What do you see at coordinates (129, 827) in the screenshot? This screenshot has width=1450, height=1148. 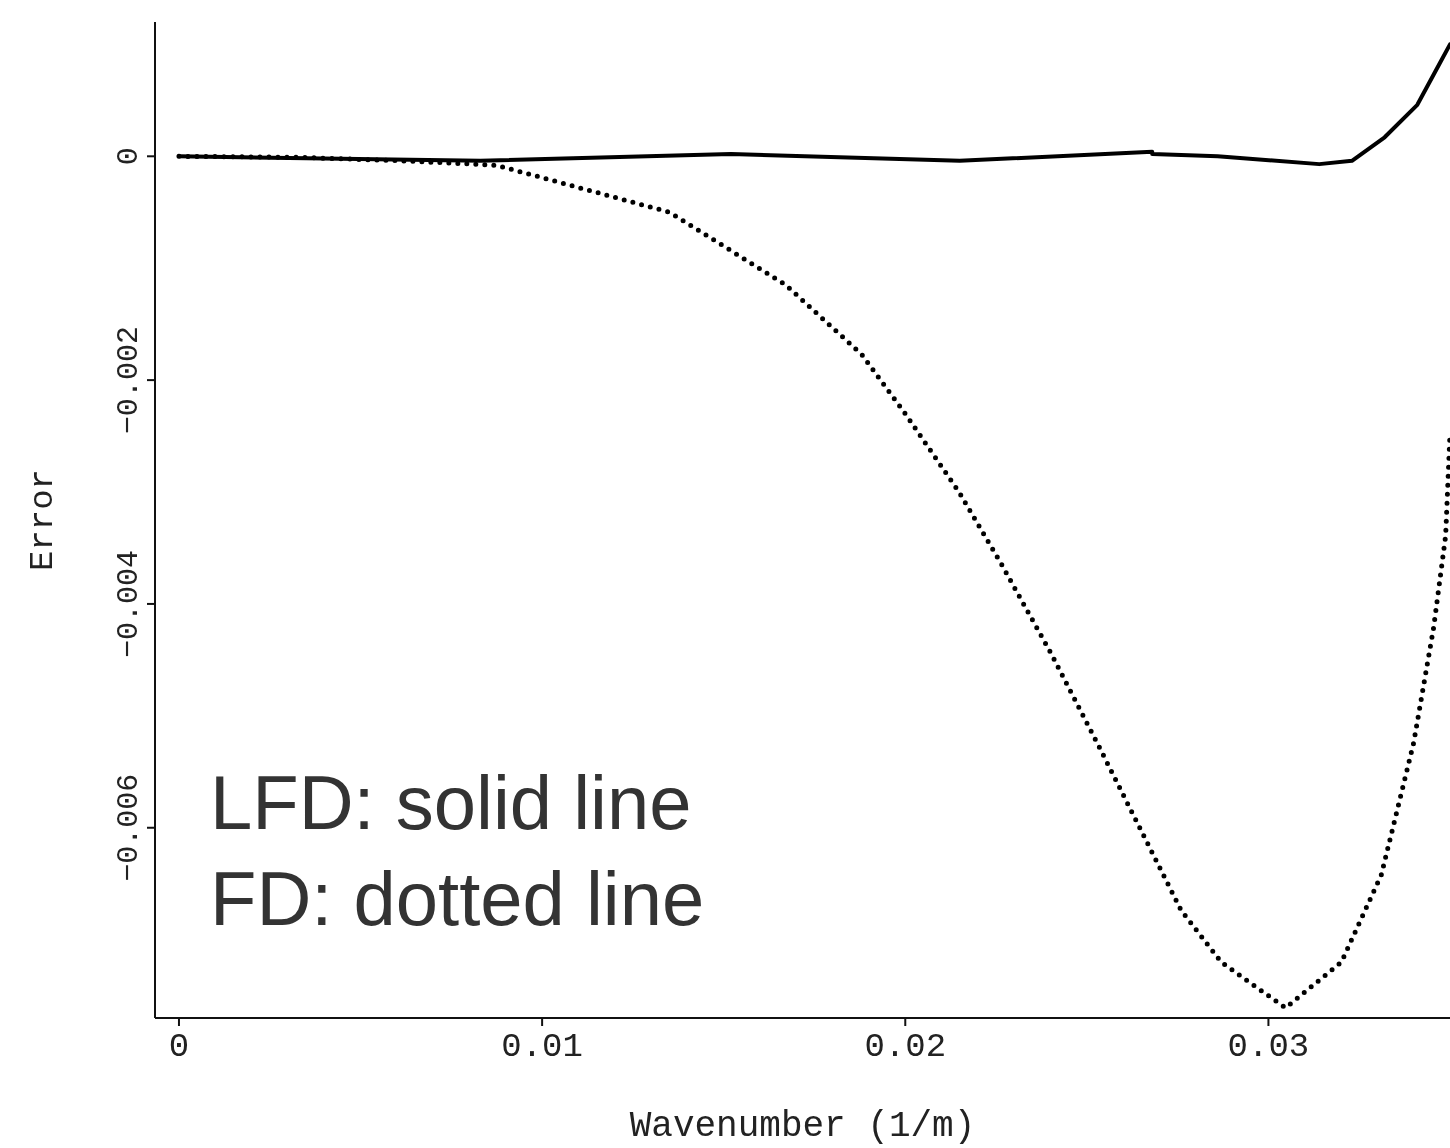 I see `y-tick-label: −0.006` at bounding box center [129, 827].